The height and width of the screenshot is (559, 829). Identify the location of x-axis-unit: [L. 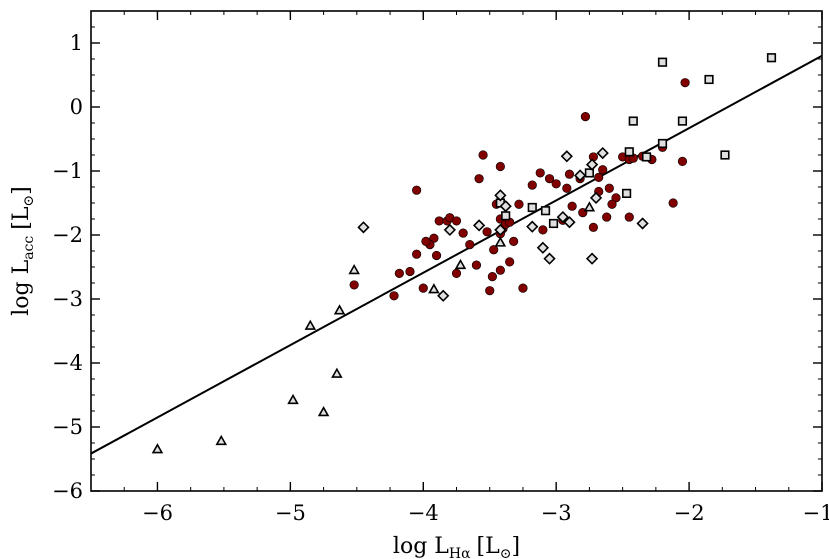
(489, 546).